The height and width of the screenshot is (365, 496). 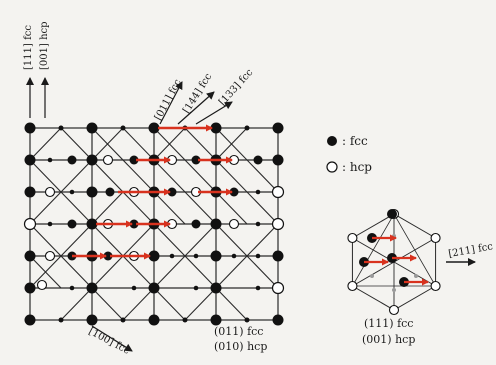 I want to click on displacement-arrows, so click(x=152, y=192).